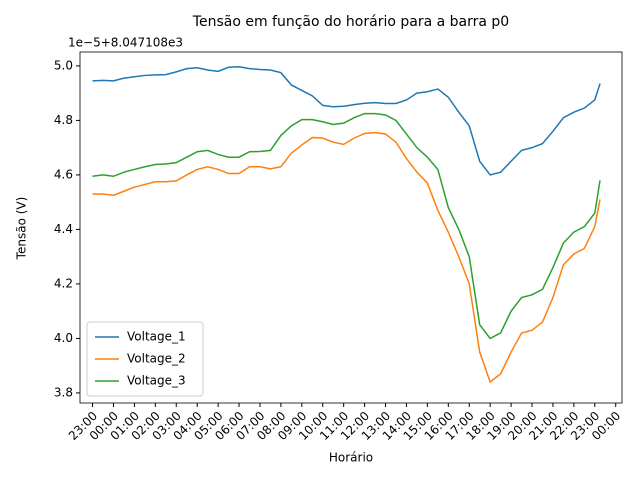 The width and height of the screenshot is (640, 480). I want to click on legend-label: Voltage_1, so click(156, 337).